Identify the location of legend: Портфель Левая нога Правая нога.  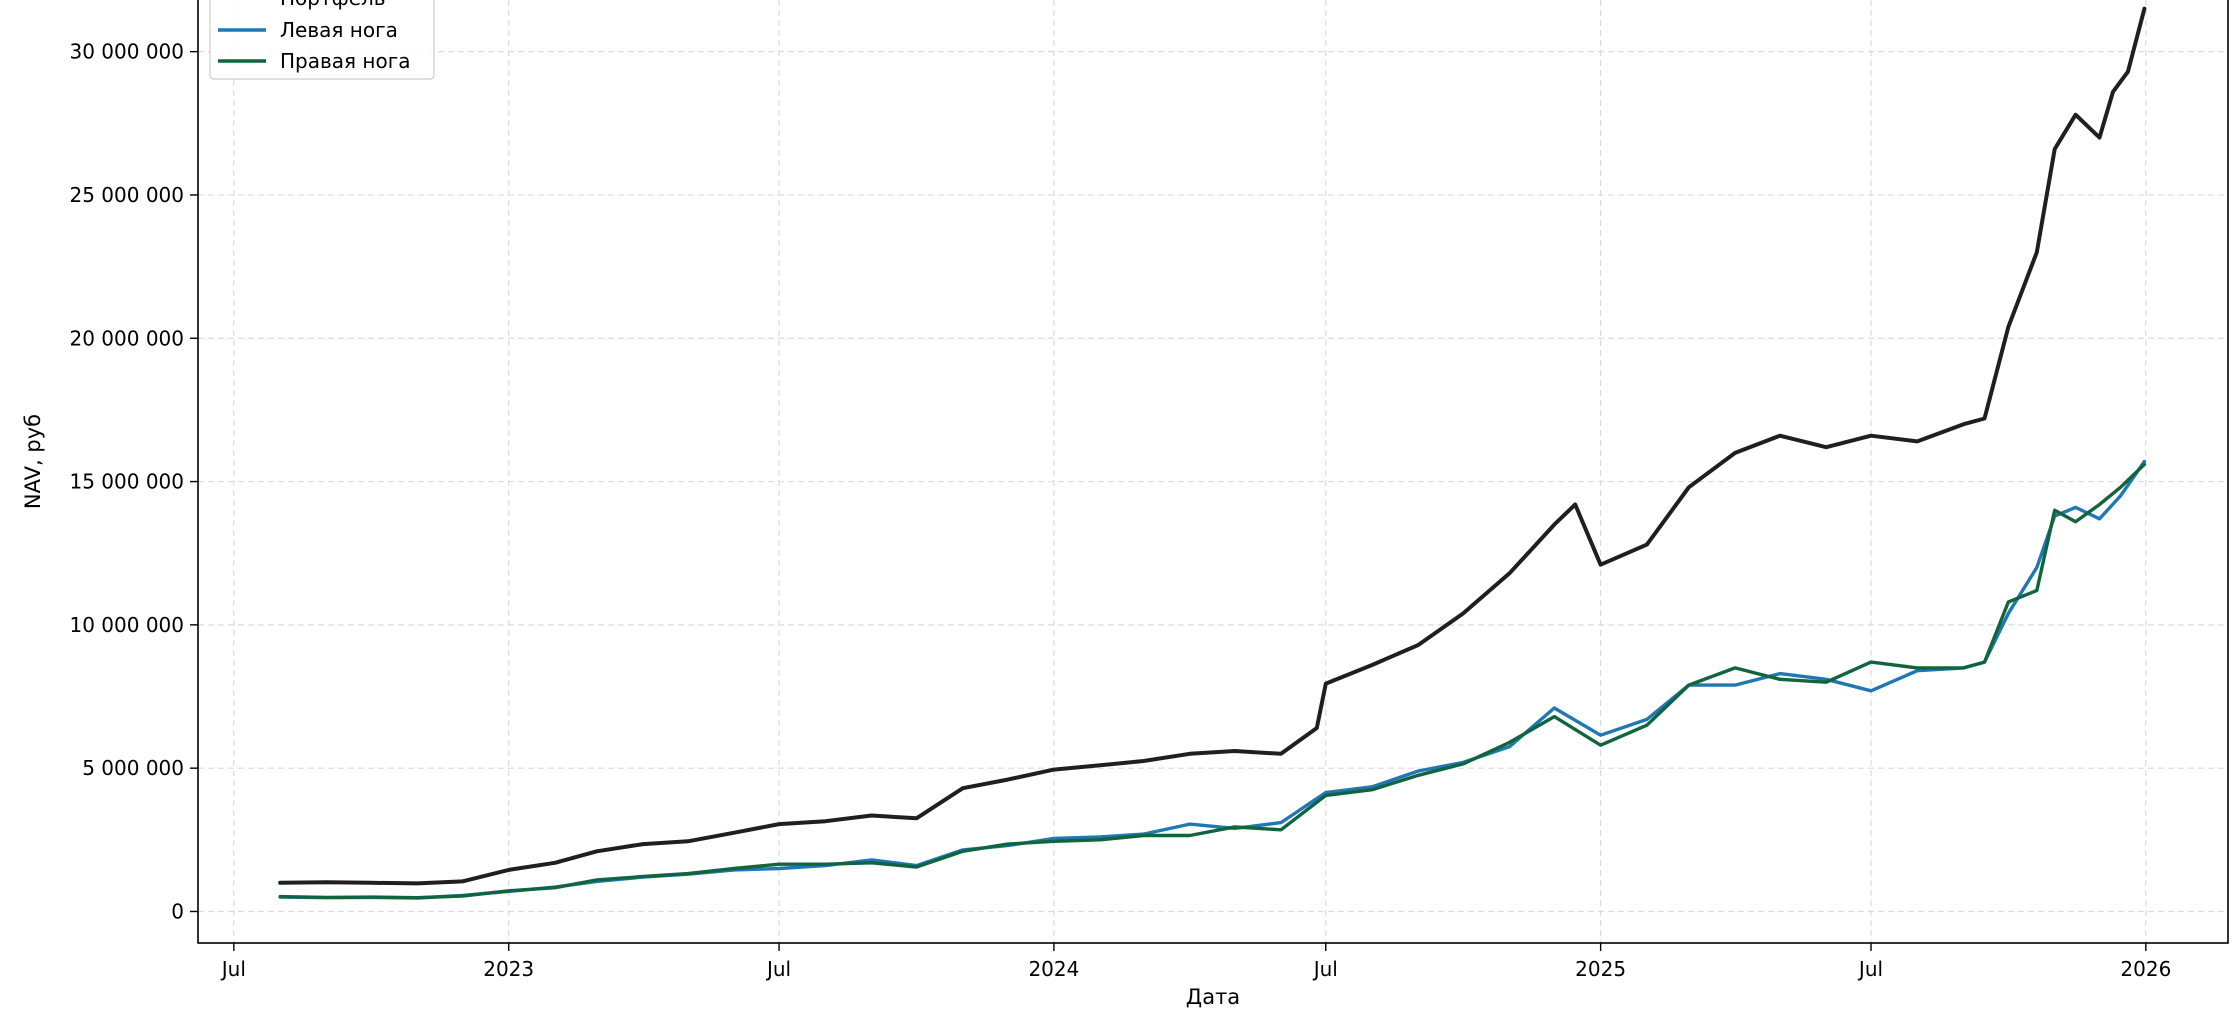
(322, 40).